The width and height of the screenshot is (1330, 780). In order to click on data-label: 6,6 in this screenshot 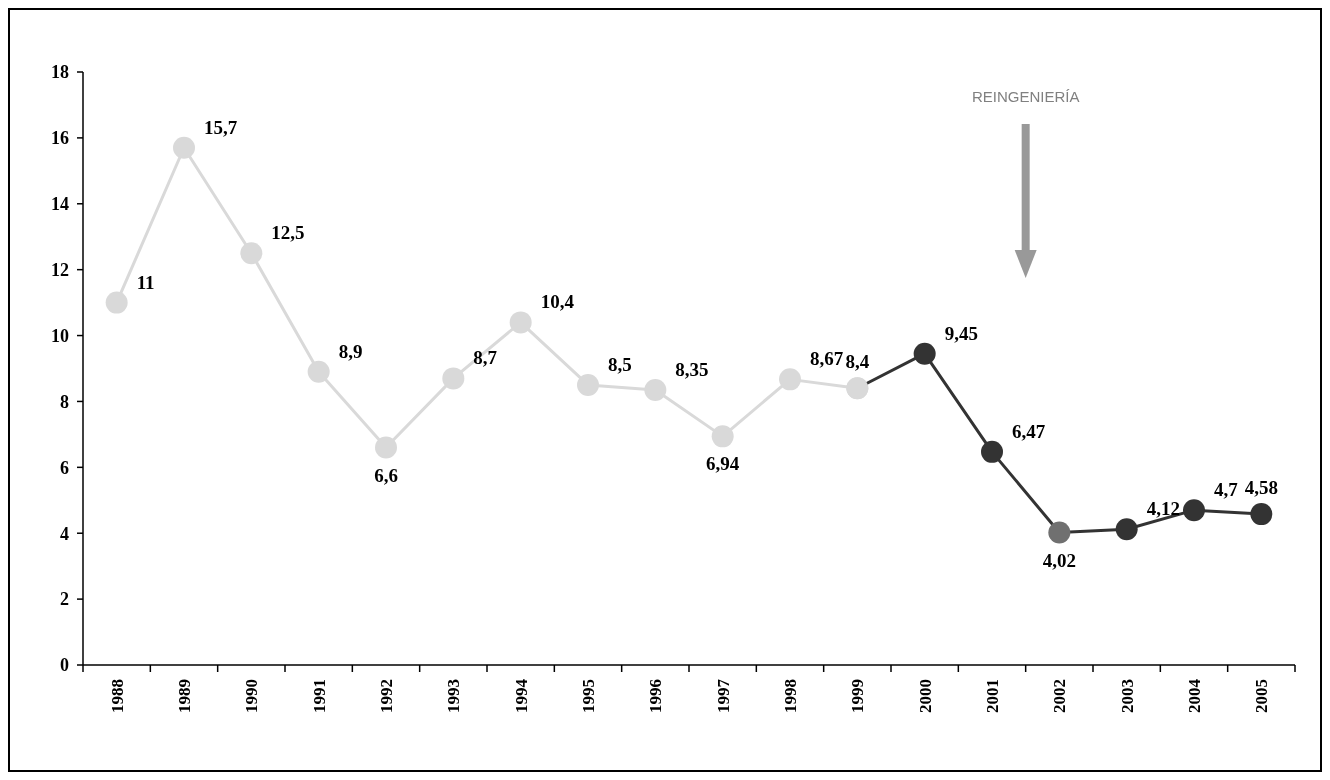, I will do `click(386, 475)`.